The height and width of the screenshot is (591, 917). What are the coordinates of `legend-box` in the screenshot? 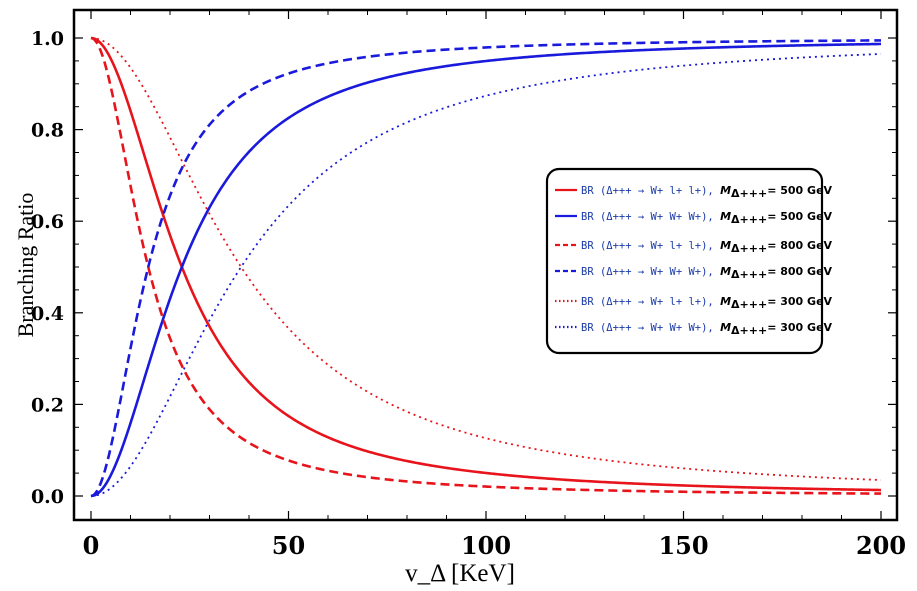 It's located at (684, 261).